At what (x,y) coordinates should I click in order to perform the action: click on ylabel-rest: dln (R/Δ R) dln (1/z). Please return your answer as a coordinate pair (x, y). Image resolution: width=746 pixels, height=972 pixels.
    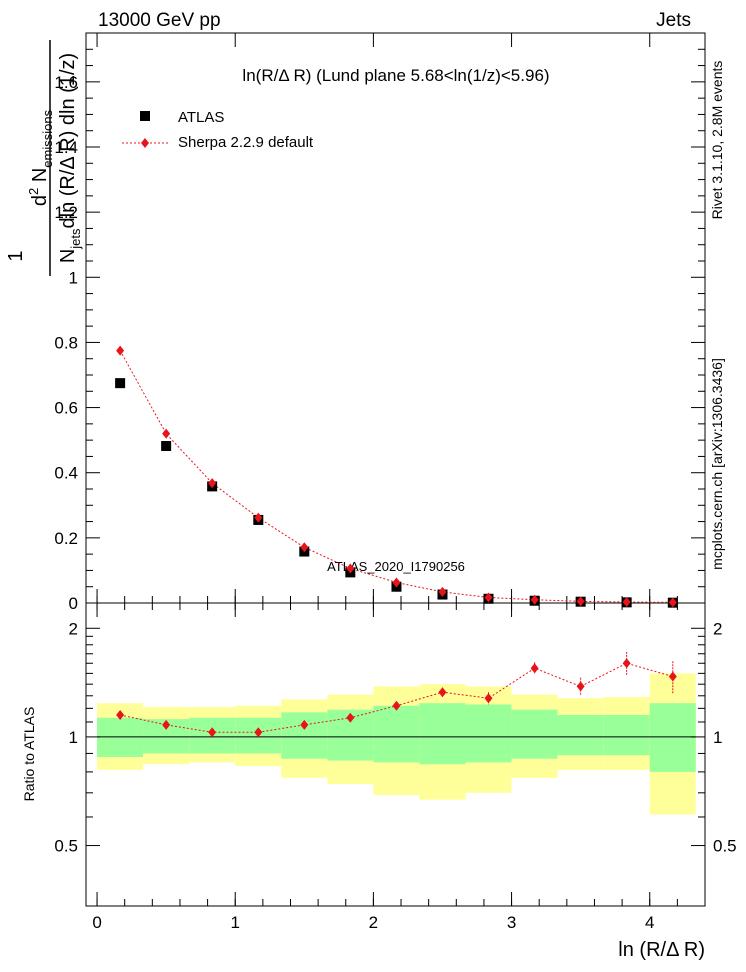
    Looking at the image, I should click on (68, 141).